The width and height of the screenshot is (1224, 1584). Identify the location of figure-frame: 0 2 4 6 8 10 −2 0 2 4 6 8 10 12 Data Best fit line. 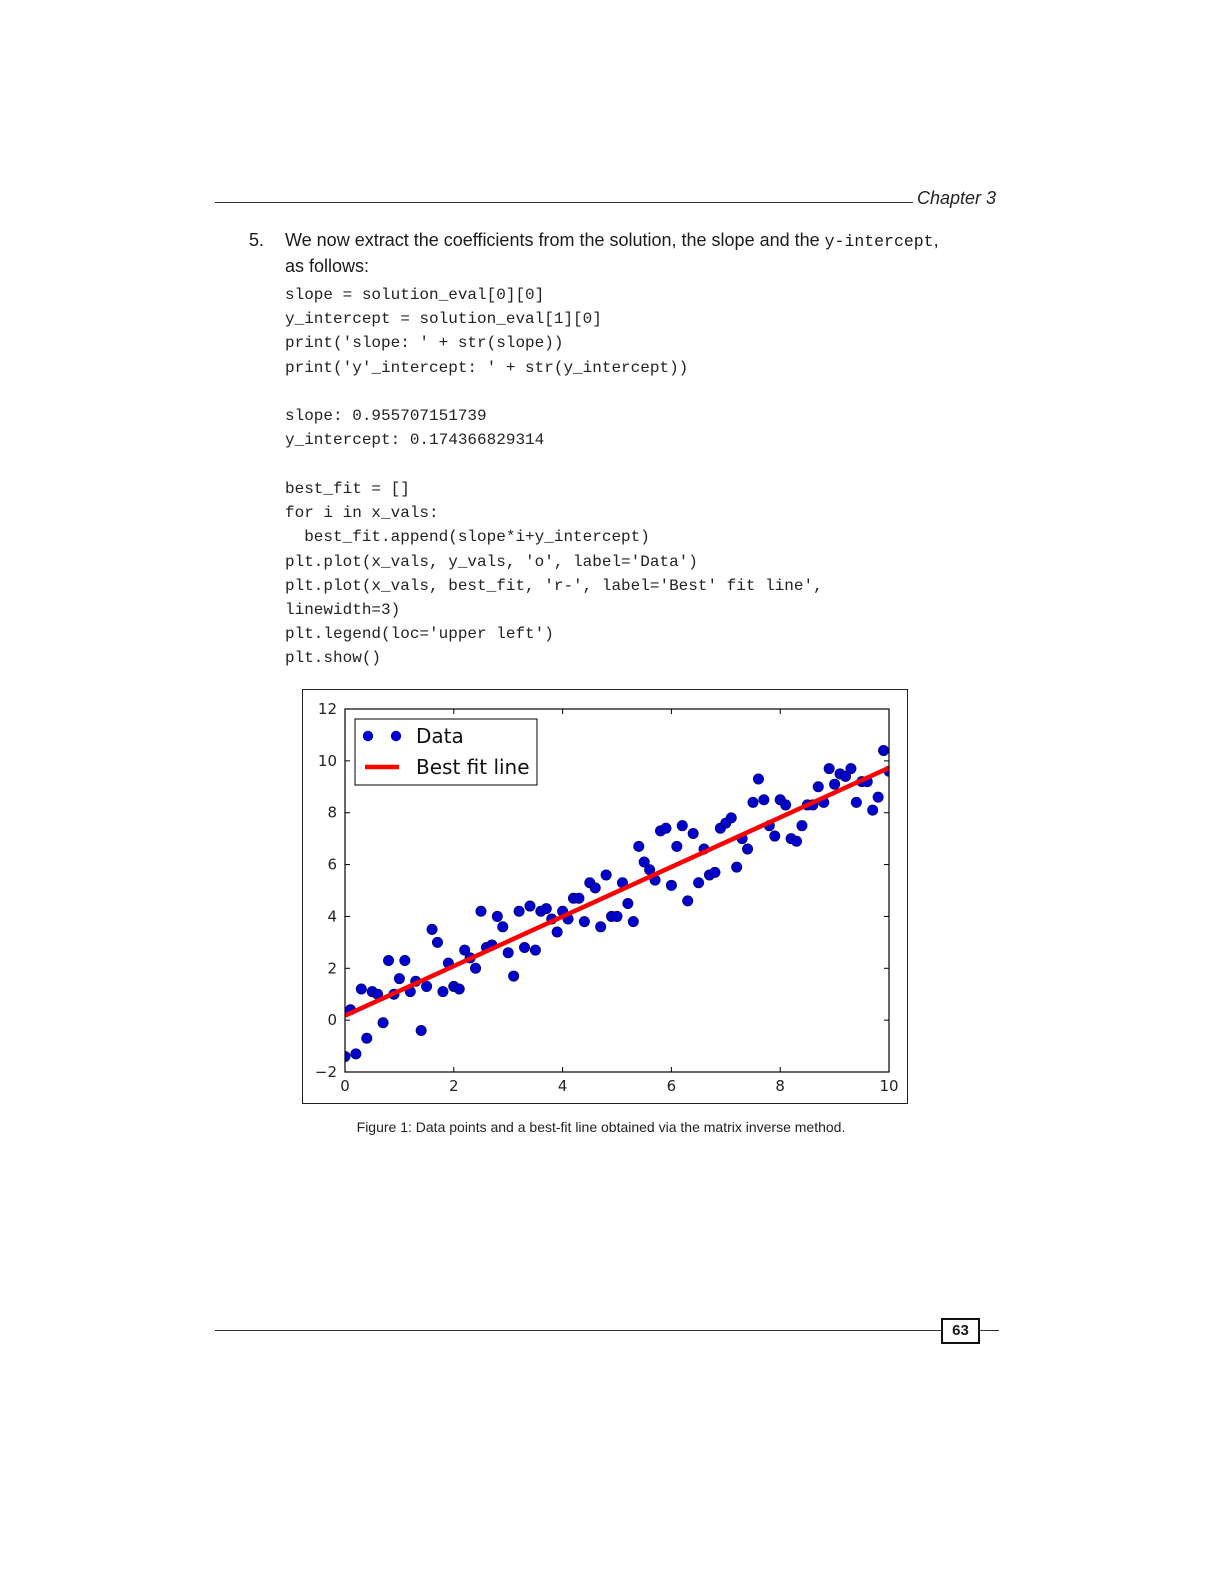
(605, 896).